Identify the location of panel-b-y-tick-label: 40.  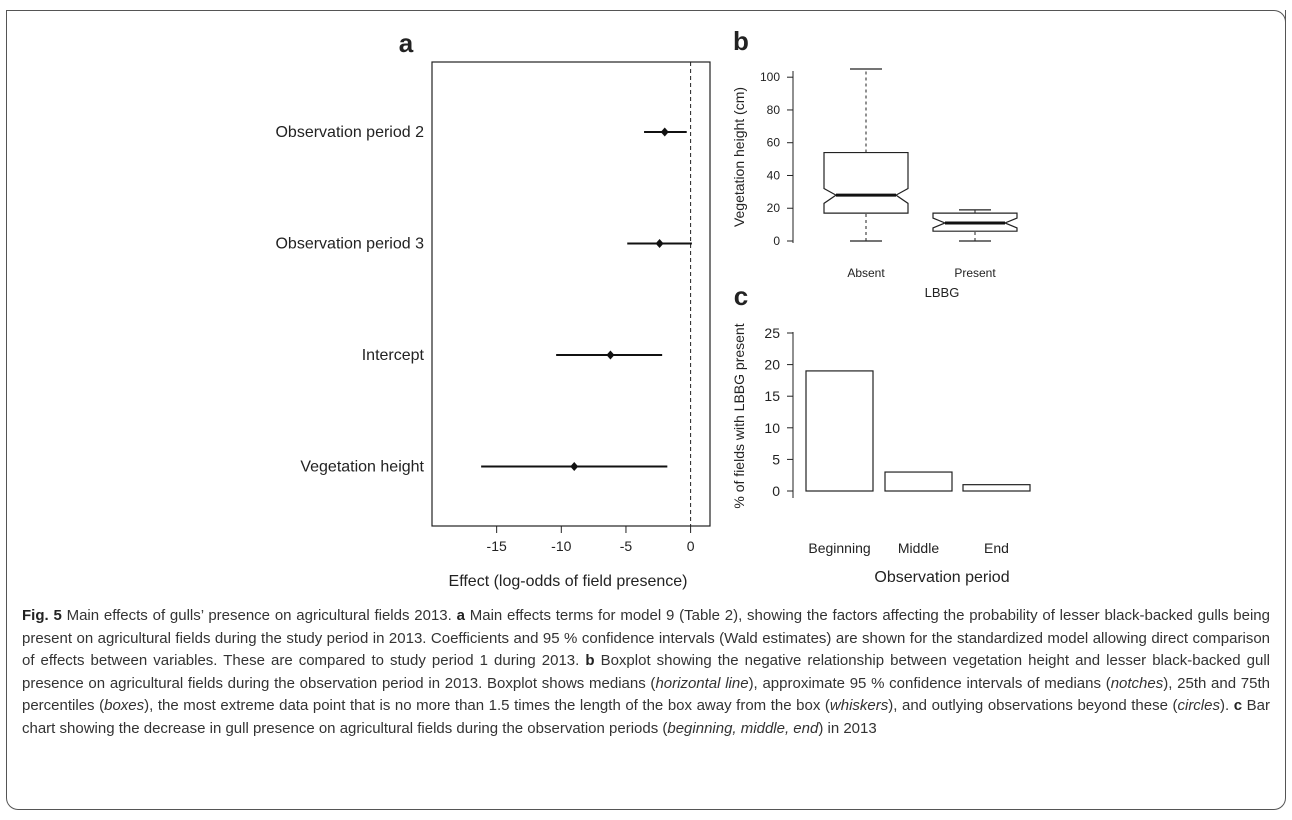
(774, 175).